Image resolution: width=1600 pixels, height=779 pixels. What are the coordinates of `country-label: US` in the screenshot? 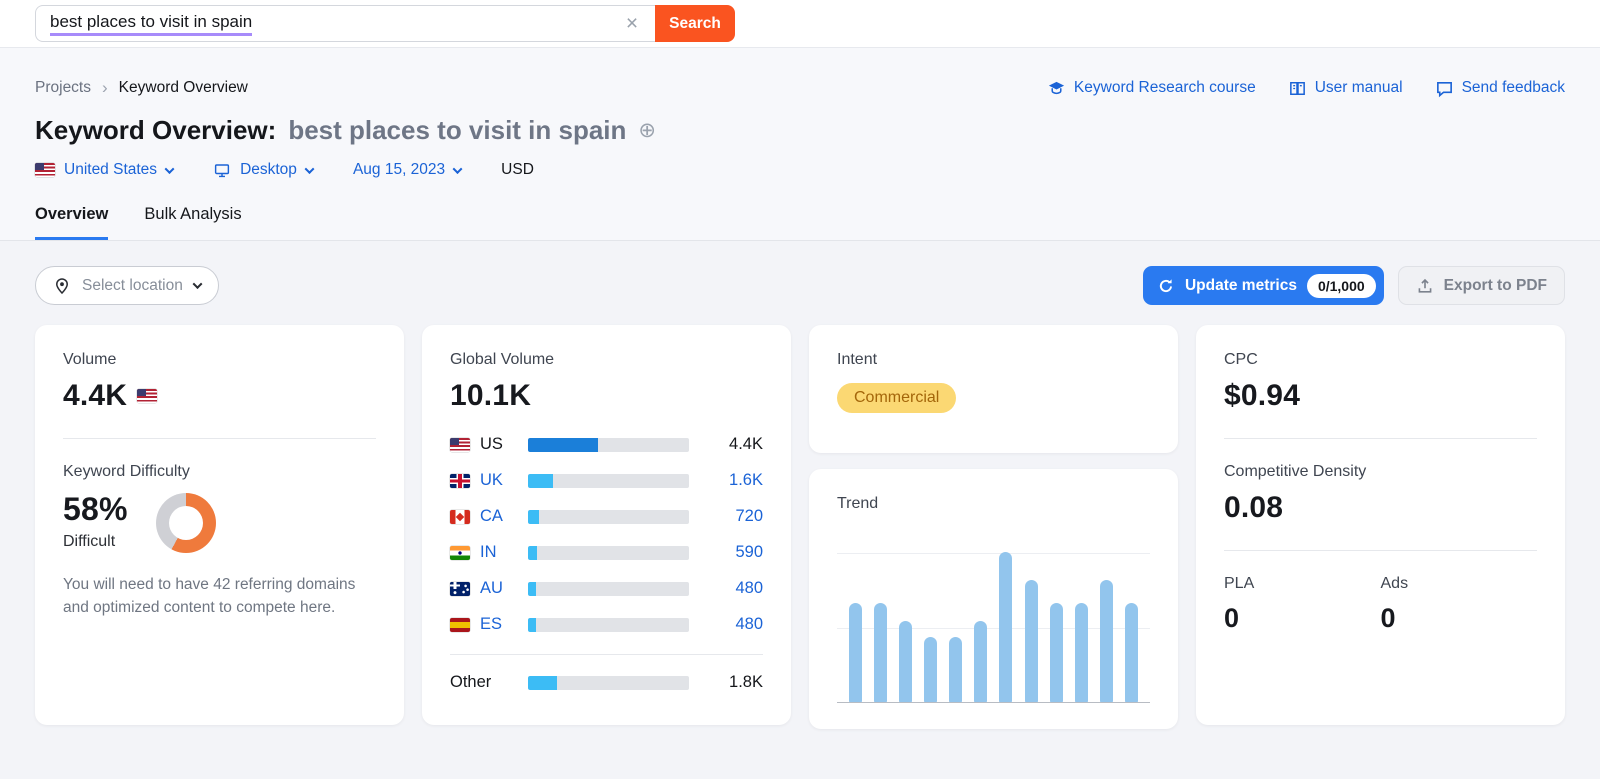 It's located at (489, 444).